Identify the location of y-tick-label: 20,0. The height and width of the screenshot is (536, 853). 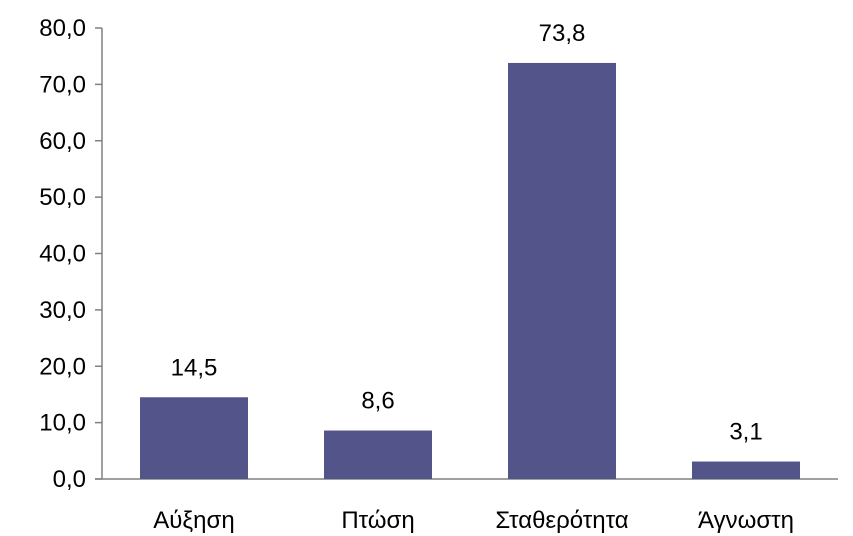
(62, 366).